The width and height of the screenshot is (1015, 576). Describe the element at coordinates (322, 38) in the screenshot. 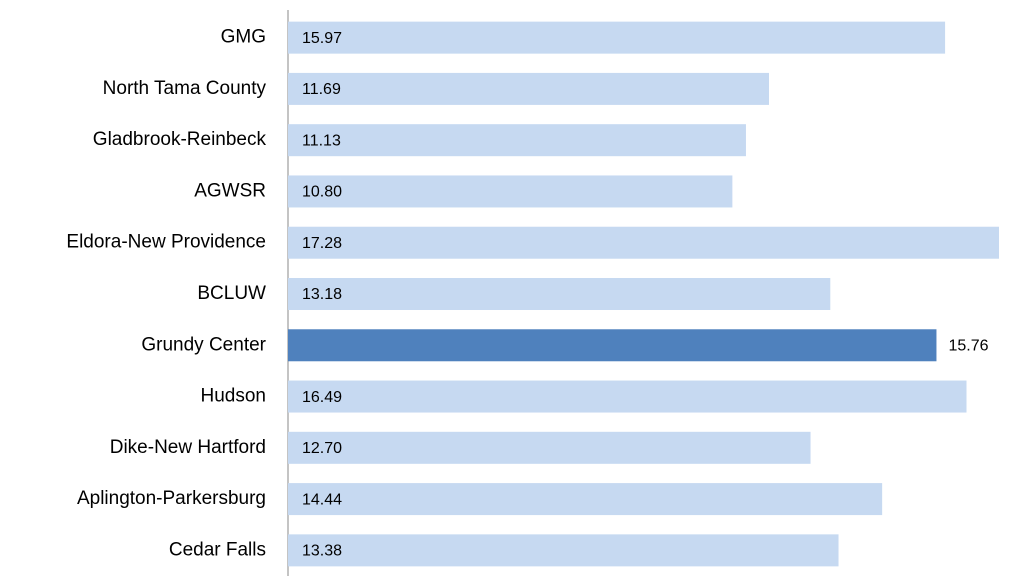

I see `value-label: 15.97` at that location.